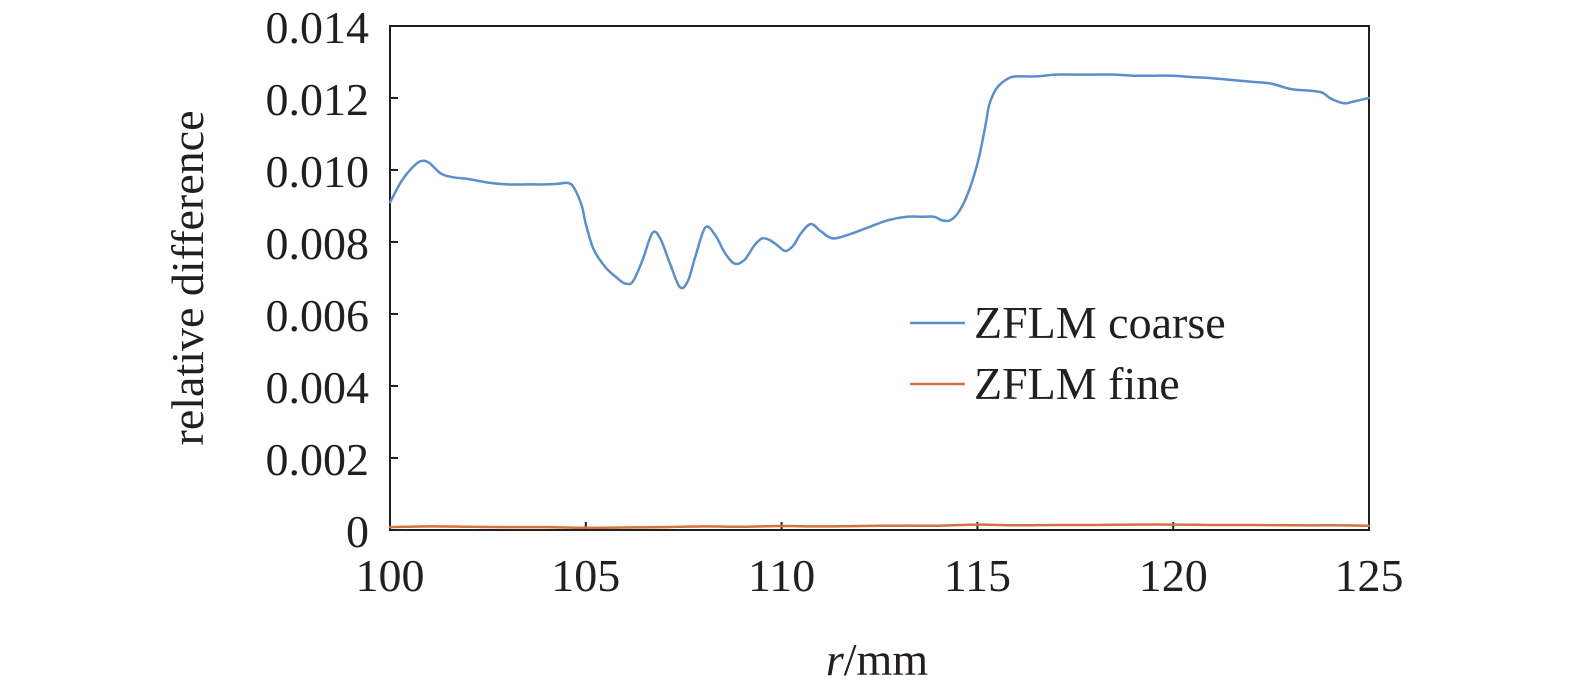 The image size is (1575, 697). What do you see at coordinates (357, 531) in the screenshot?
I see `y-tick-label: 0` at bounding box center [357, 531].